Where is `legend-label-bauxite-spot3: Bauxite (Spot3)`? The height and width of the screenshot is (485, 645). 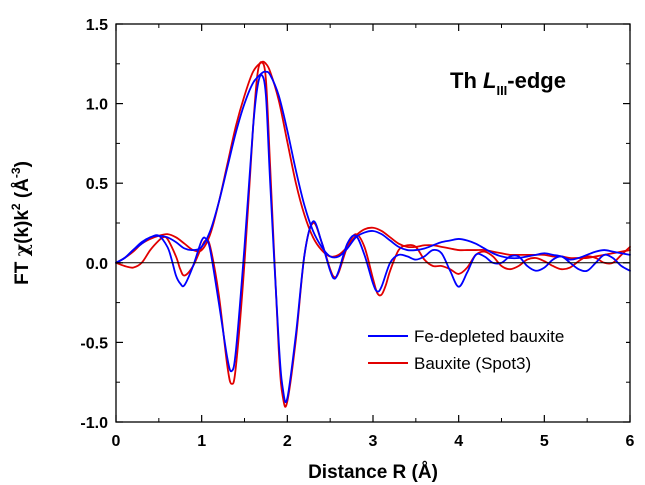
legend-label-bauxite-spot3: Bauxite (Spot3) is located at coordinates (472, 363).